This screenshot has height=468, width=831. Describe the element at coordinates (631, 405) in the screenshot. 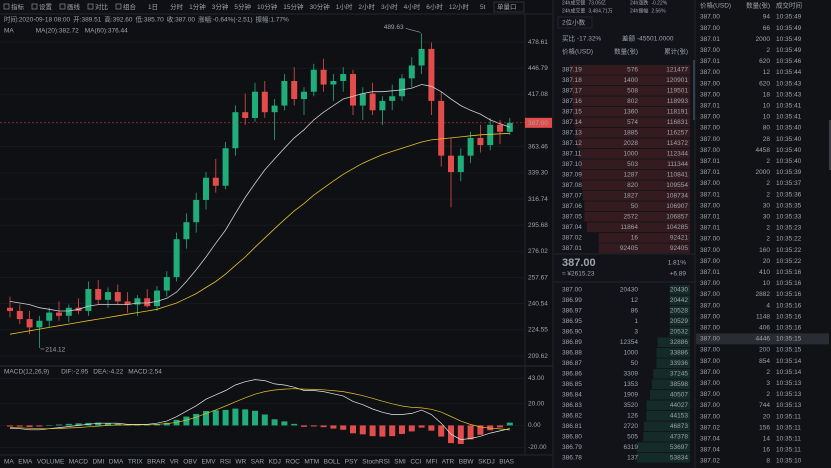

I see `book-qty: 3520` at that location.